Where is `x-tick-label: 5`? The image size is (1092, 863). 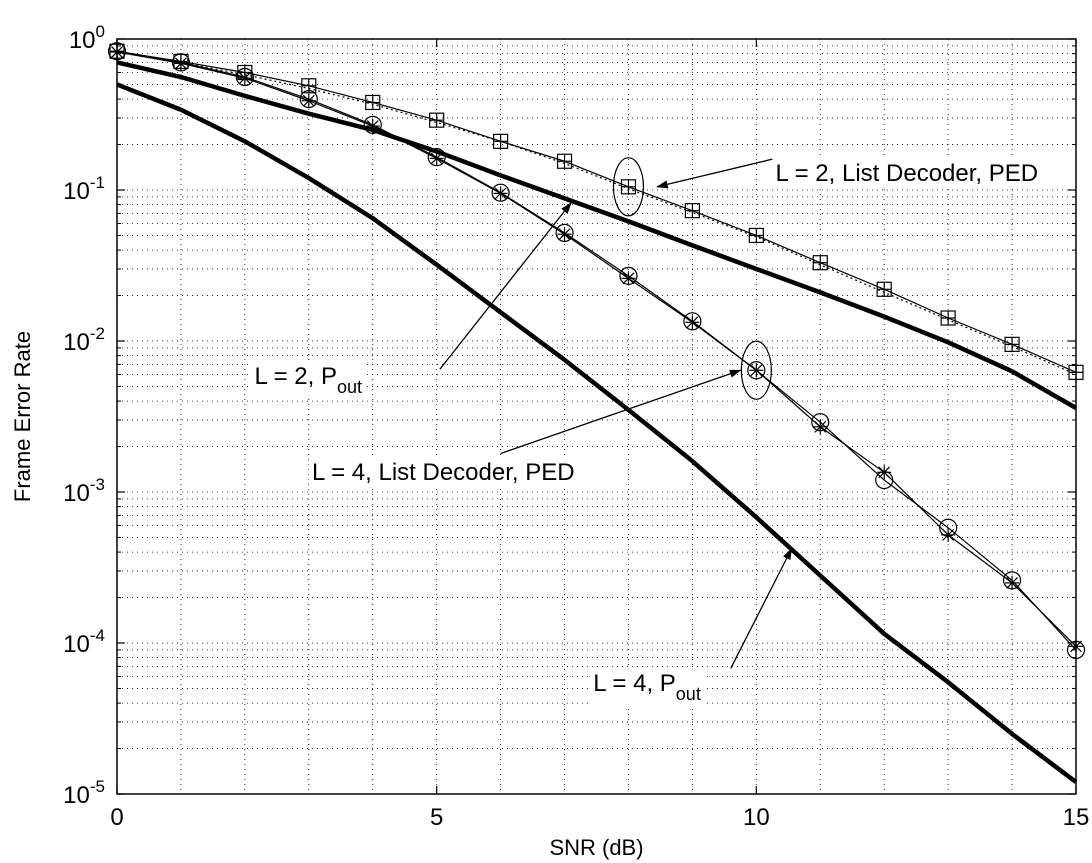
x-tick-label: 5 is located at coordinates (436, 817).